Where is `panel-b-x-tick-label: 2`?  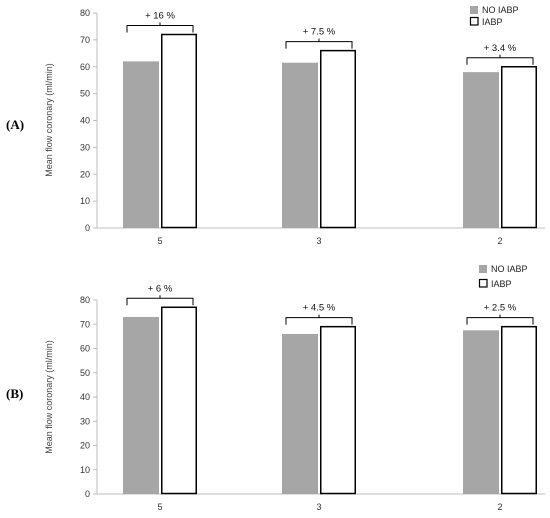 panel-b-x-tick-label: 2 is located at coordinates (499, 507).